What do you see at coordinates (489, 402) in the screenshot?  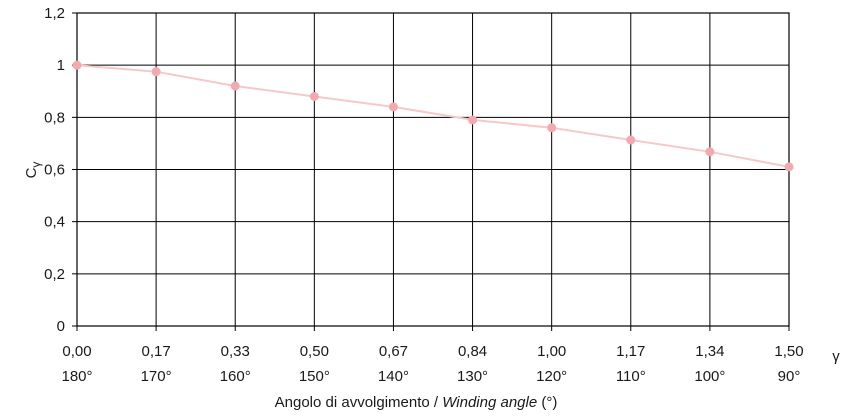 I see `x-axis-label-italic: Winding angle` at bounding box center [489, 402].